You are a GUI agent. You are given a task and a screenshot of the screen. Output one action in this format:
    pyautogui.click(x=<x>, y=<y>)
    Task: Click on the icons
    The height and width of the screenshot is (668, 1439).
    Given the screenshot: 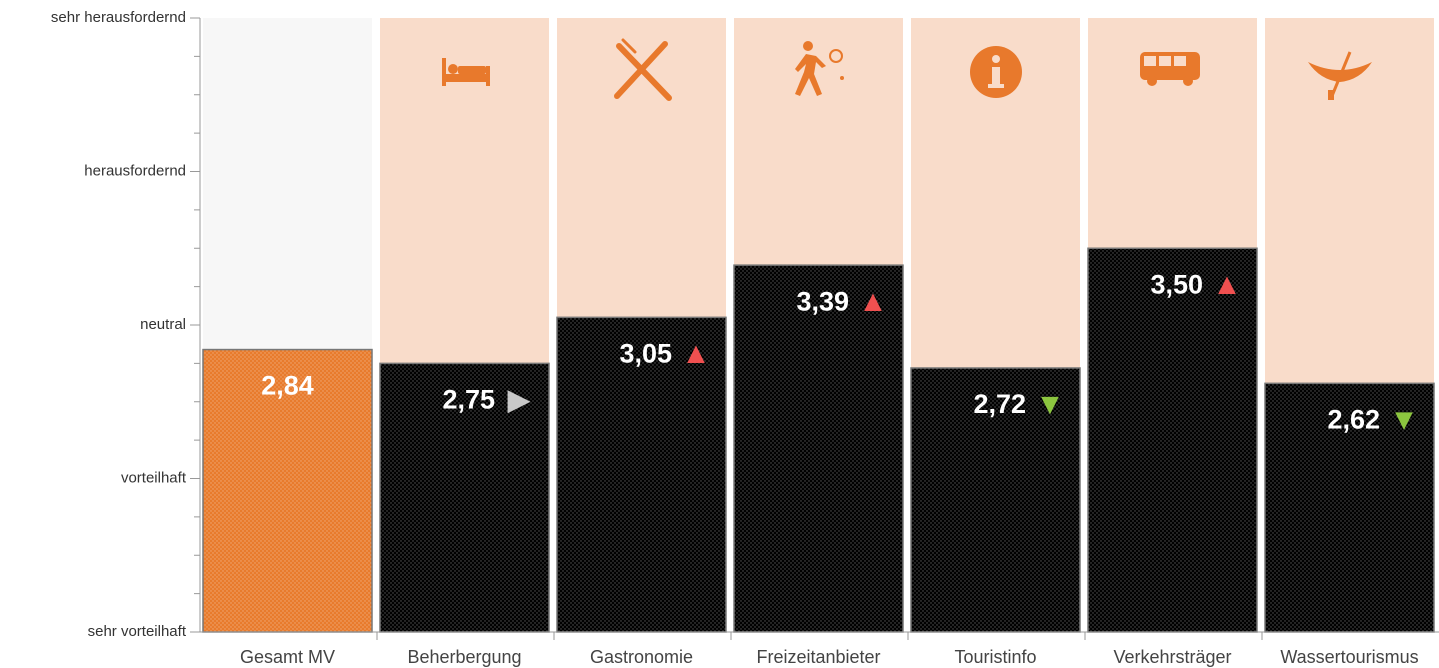 What is the action you would take?
    pyautogui.click(x=907, y=69)
    